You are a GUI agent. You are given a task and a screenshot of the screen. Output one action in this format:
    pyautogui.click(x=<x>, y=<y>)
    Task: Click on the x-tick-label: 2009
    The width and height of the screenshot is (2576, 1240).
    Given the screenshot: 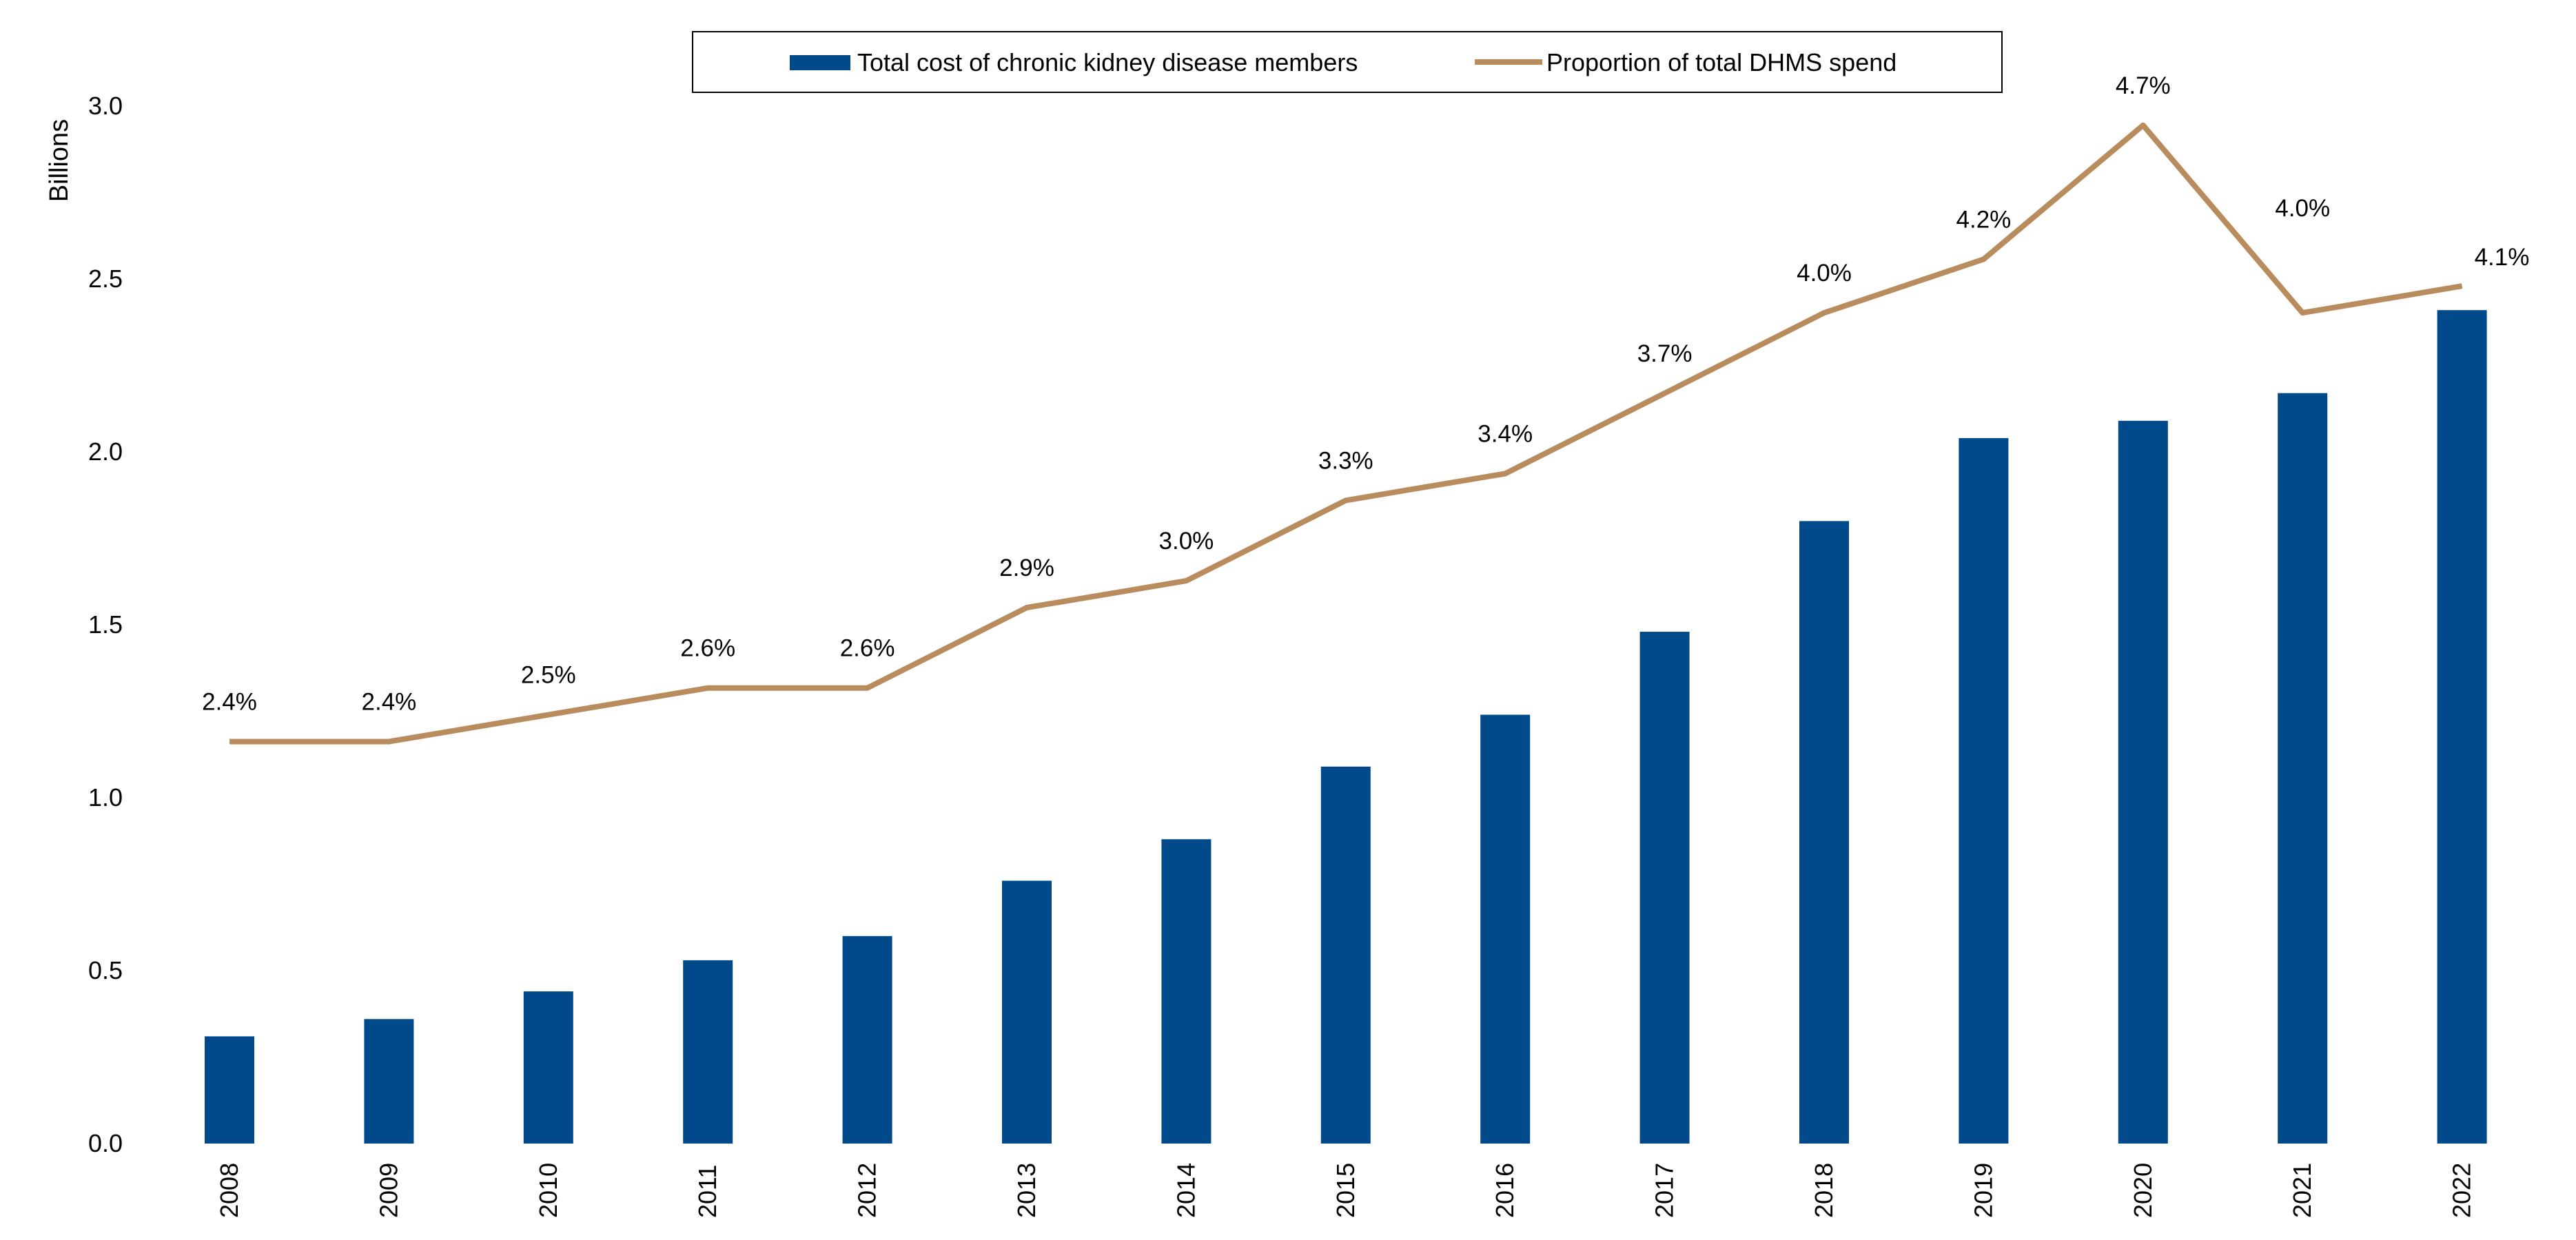 What is the action you would take?
    pyautogui.click(x=388, y=1190)
    